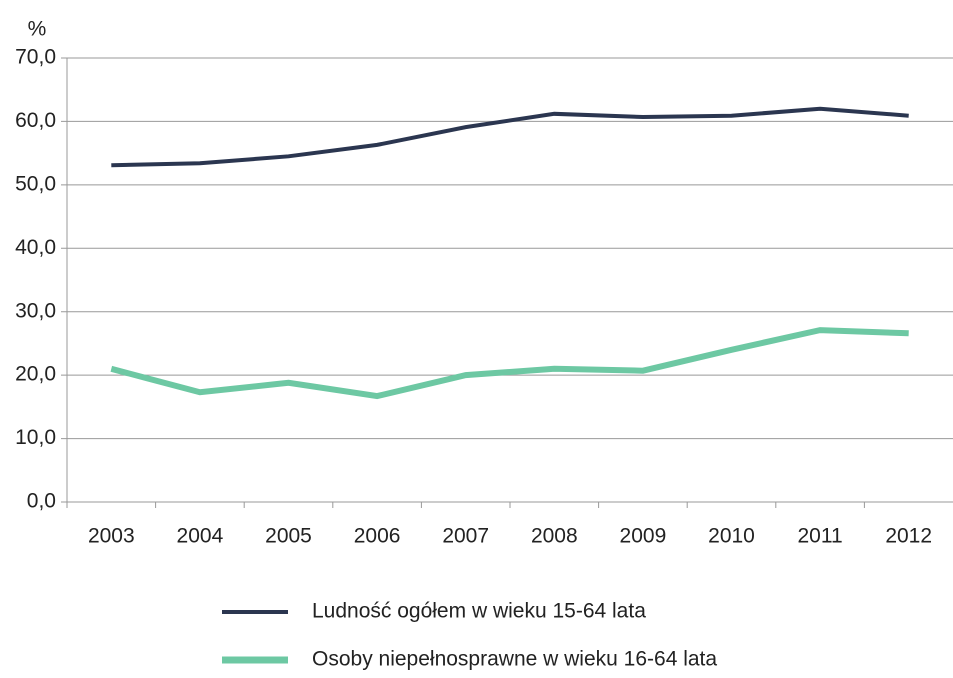 The width and height of the screenshot is (953, 678). Describe the element at coordinates (820, 536) in the screenshot. I see `x-tick-label: 2011` at that location.